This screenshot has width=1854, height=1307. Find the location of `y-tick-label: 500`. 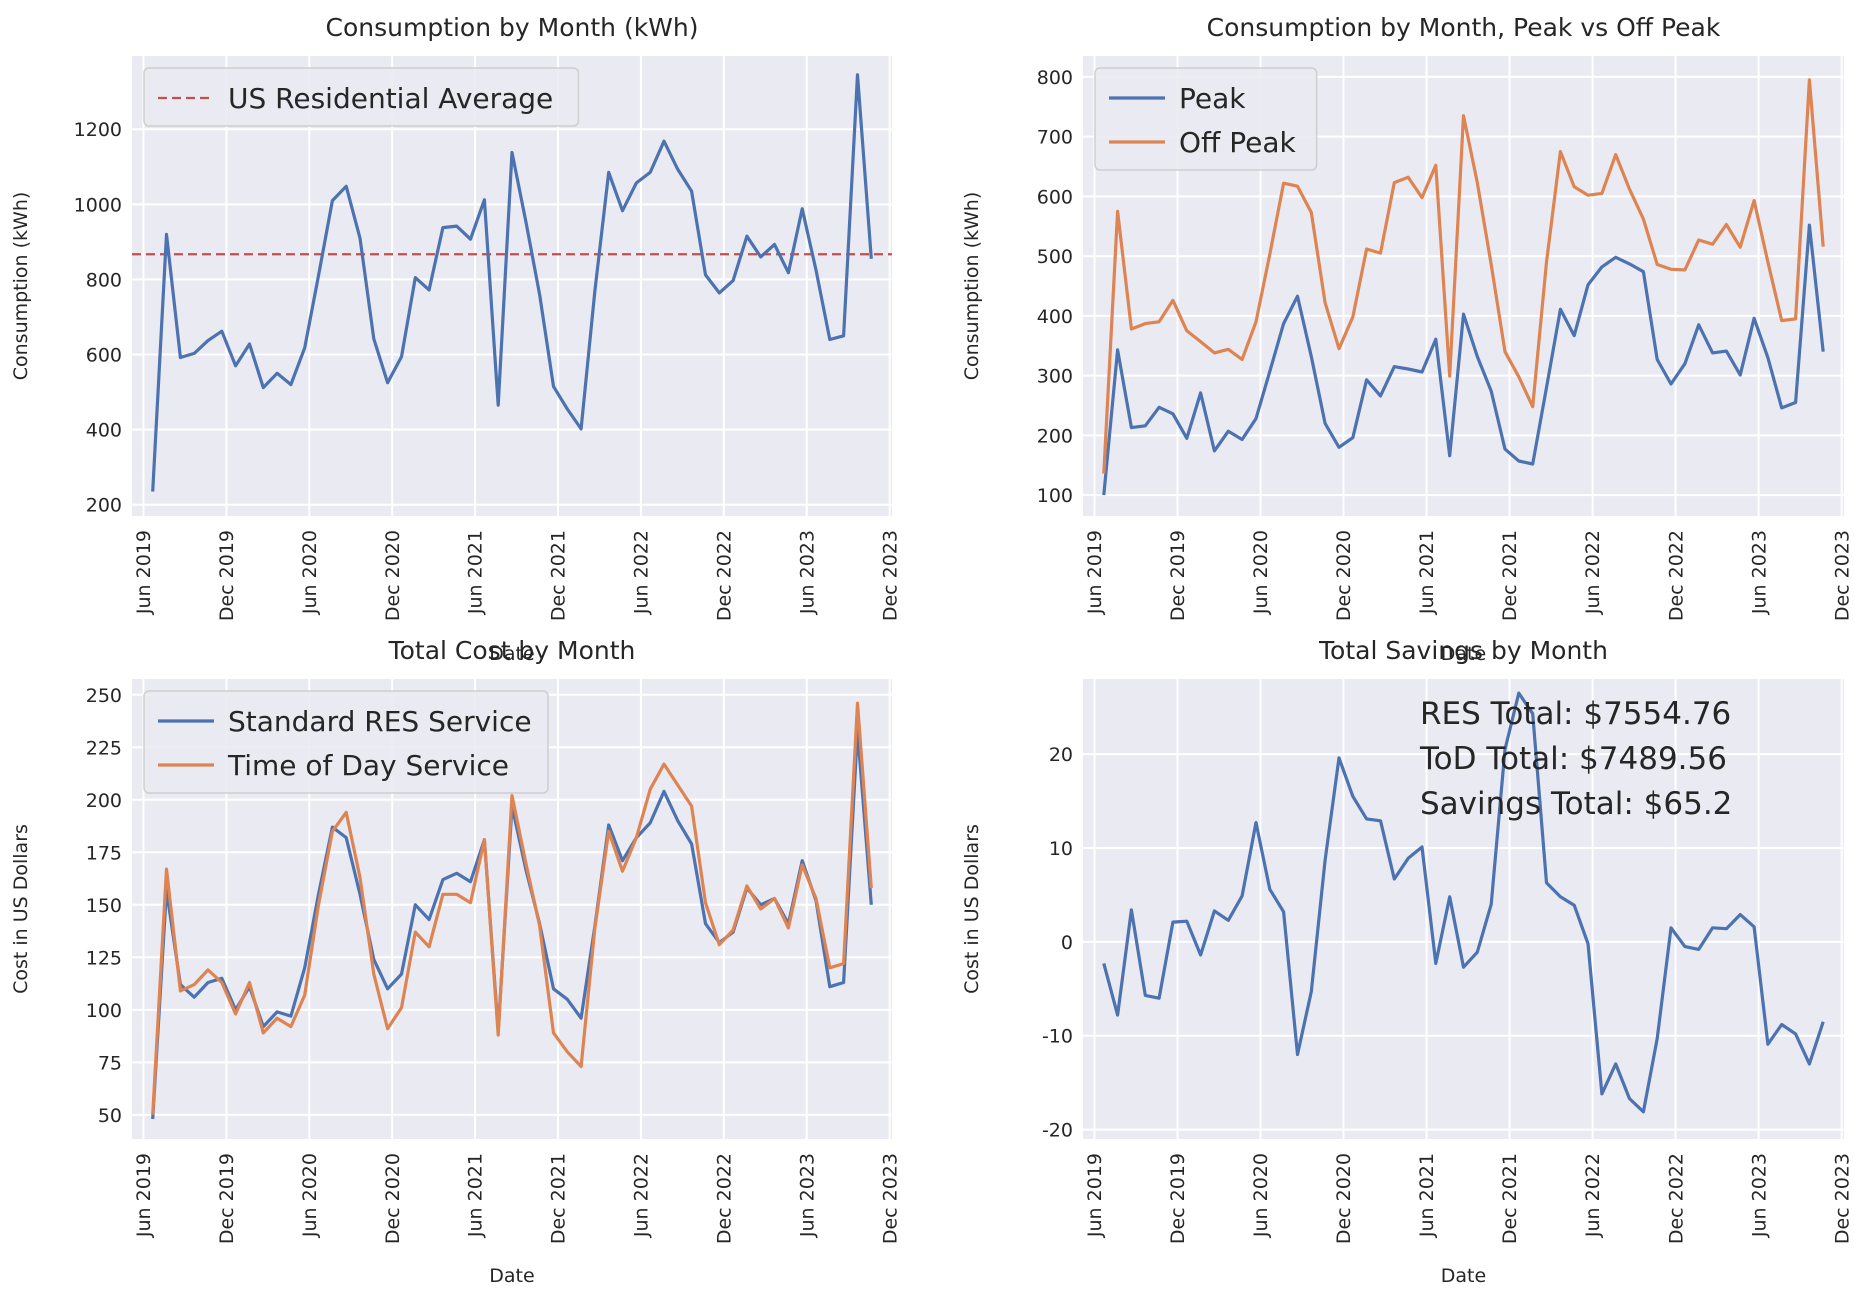

y-tick-label: 500 is located at coordinates (1055, 257).